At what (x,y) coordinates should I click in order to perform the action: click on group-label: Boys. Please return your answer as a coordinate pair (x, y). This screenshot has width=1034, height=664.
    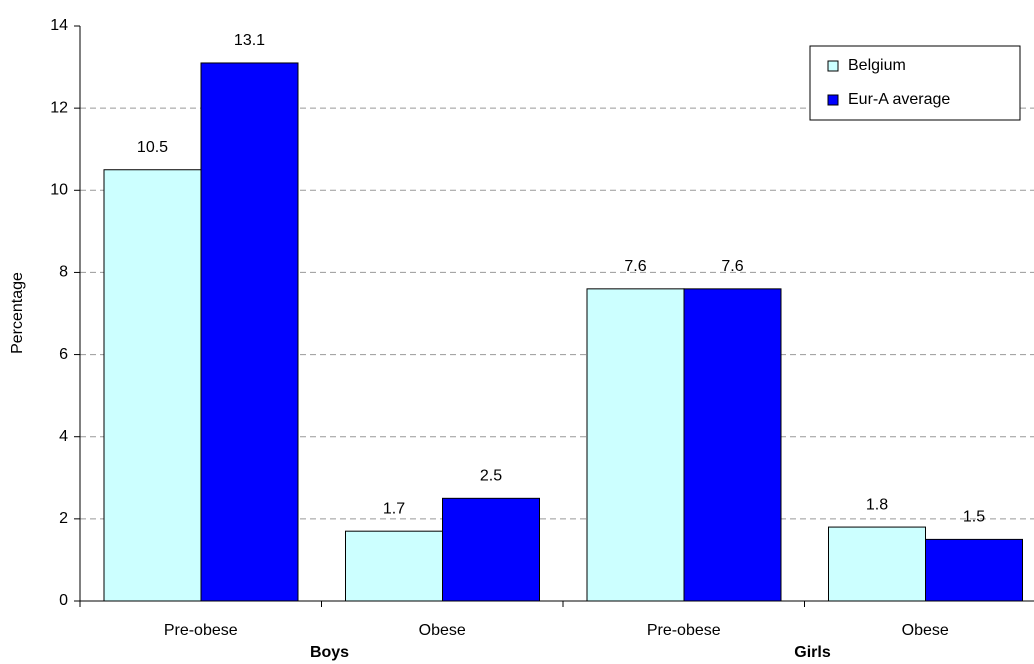
    Looking at the image, I should click on (329, 652).